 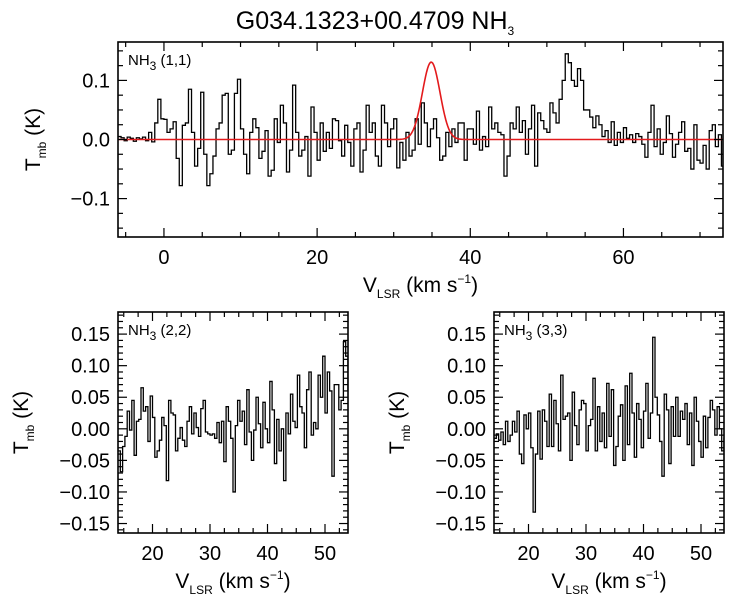 I want to click on panel-label: NH3 (2,2), so click(x=159, y=332).